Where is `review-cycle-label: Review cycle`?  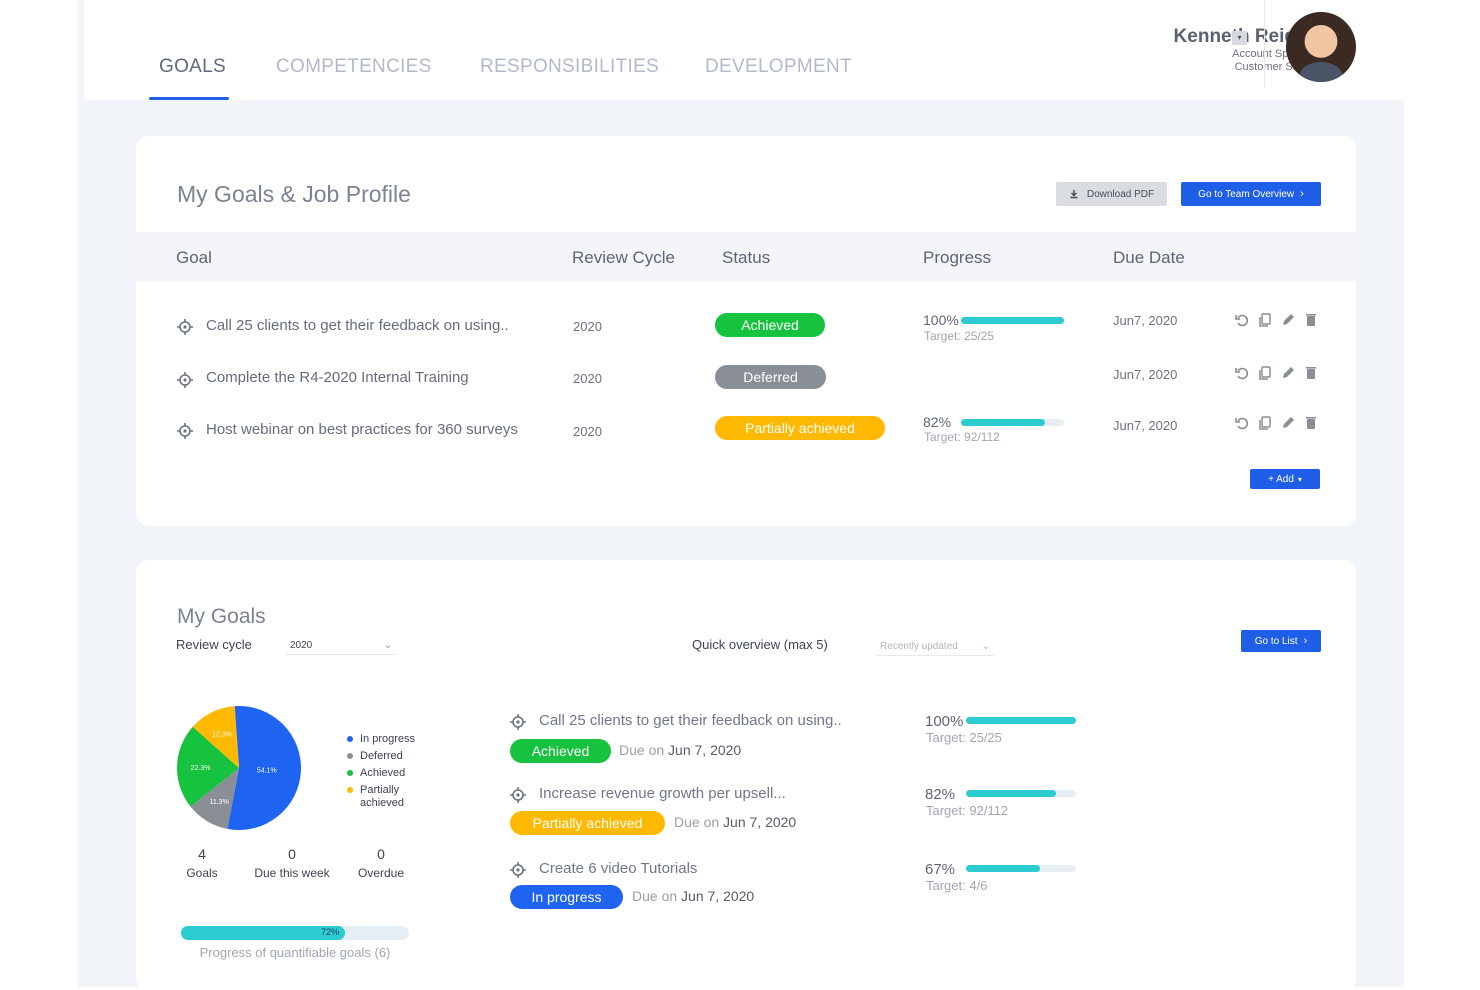
review-cycle-label: Review cycle is located at coordinates (214, 644).